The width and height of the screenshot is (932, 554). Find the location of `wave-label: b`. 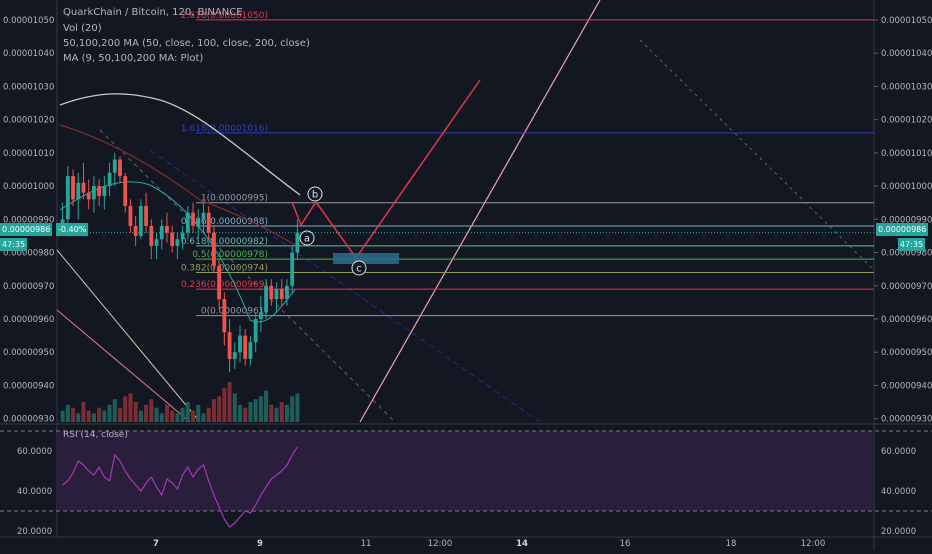

wave-label: b is located at coordinates (315, 195).